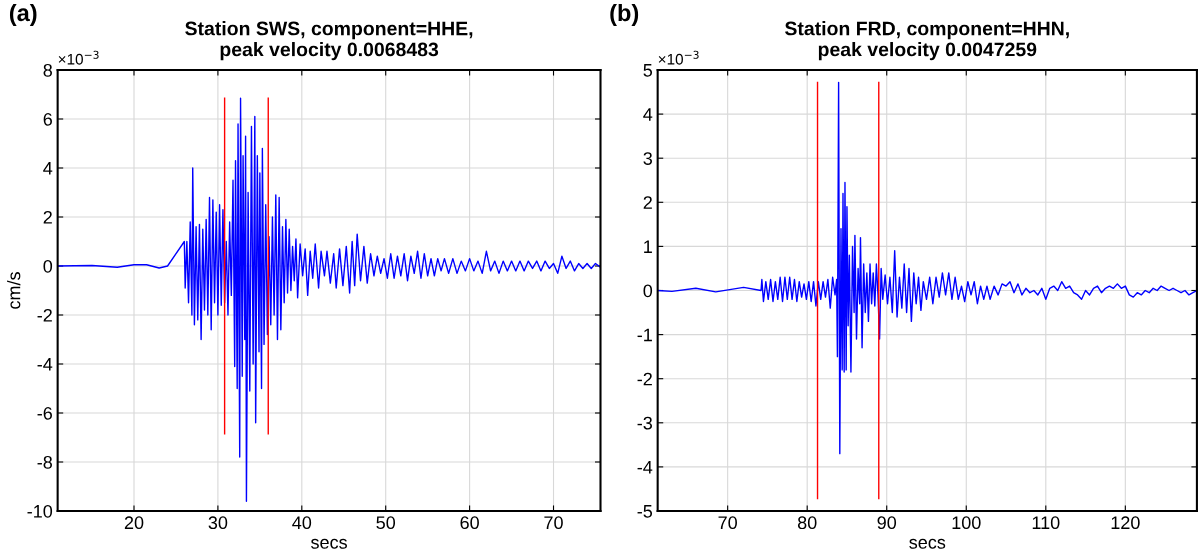 Image resolution: width=1201 pixels, height=560 pixels. I want to click on y-tick-label: 5, so click(648, 70).